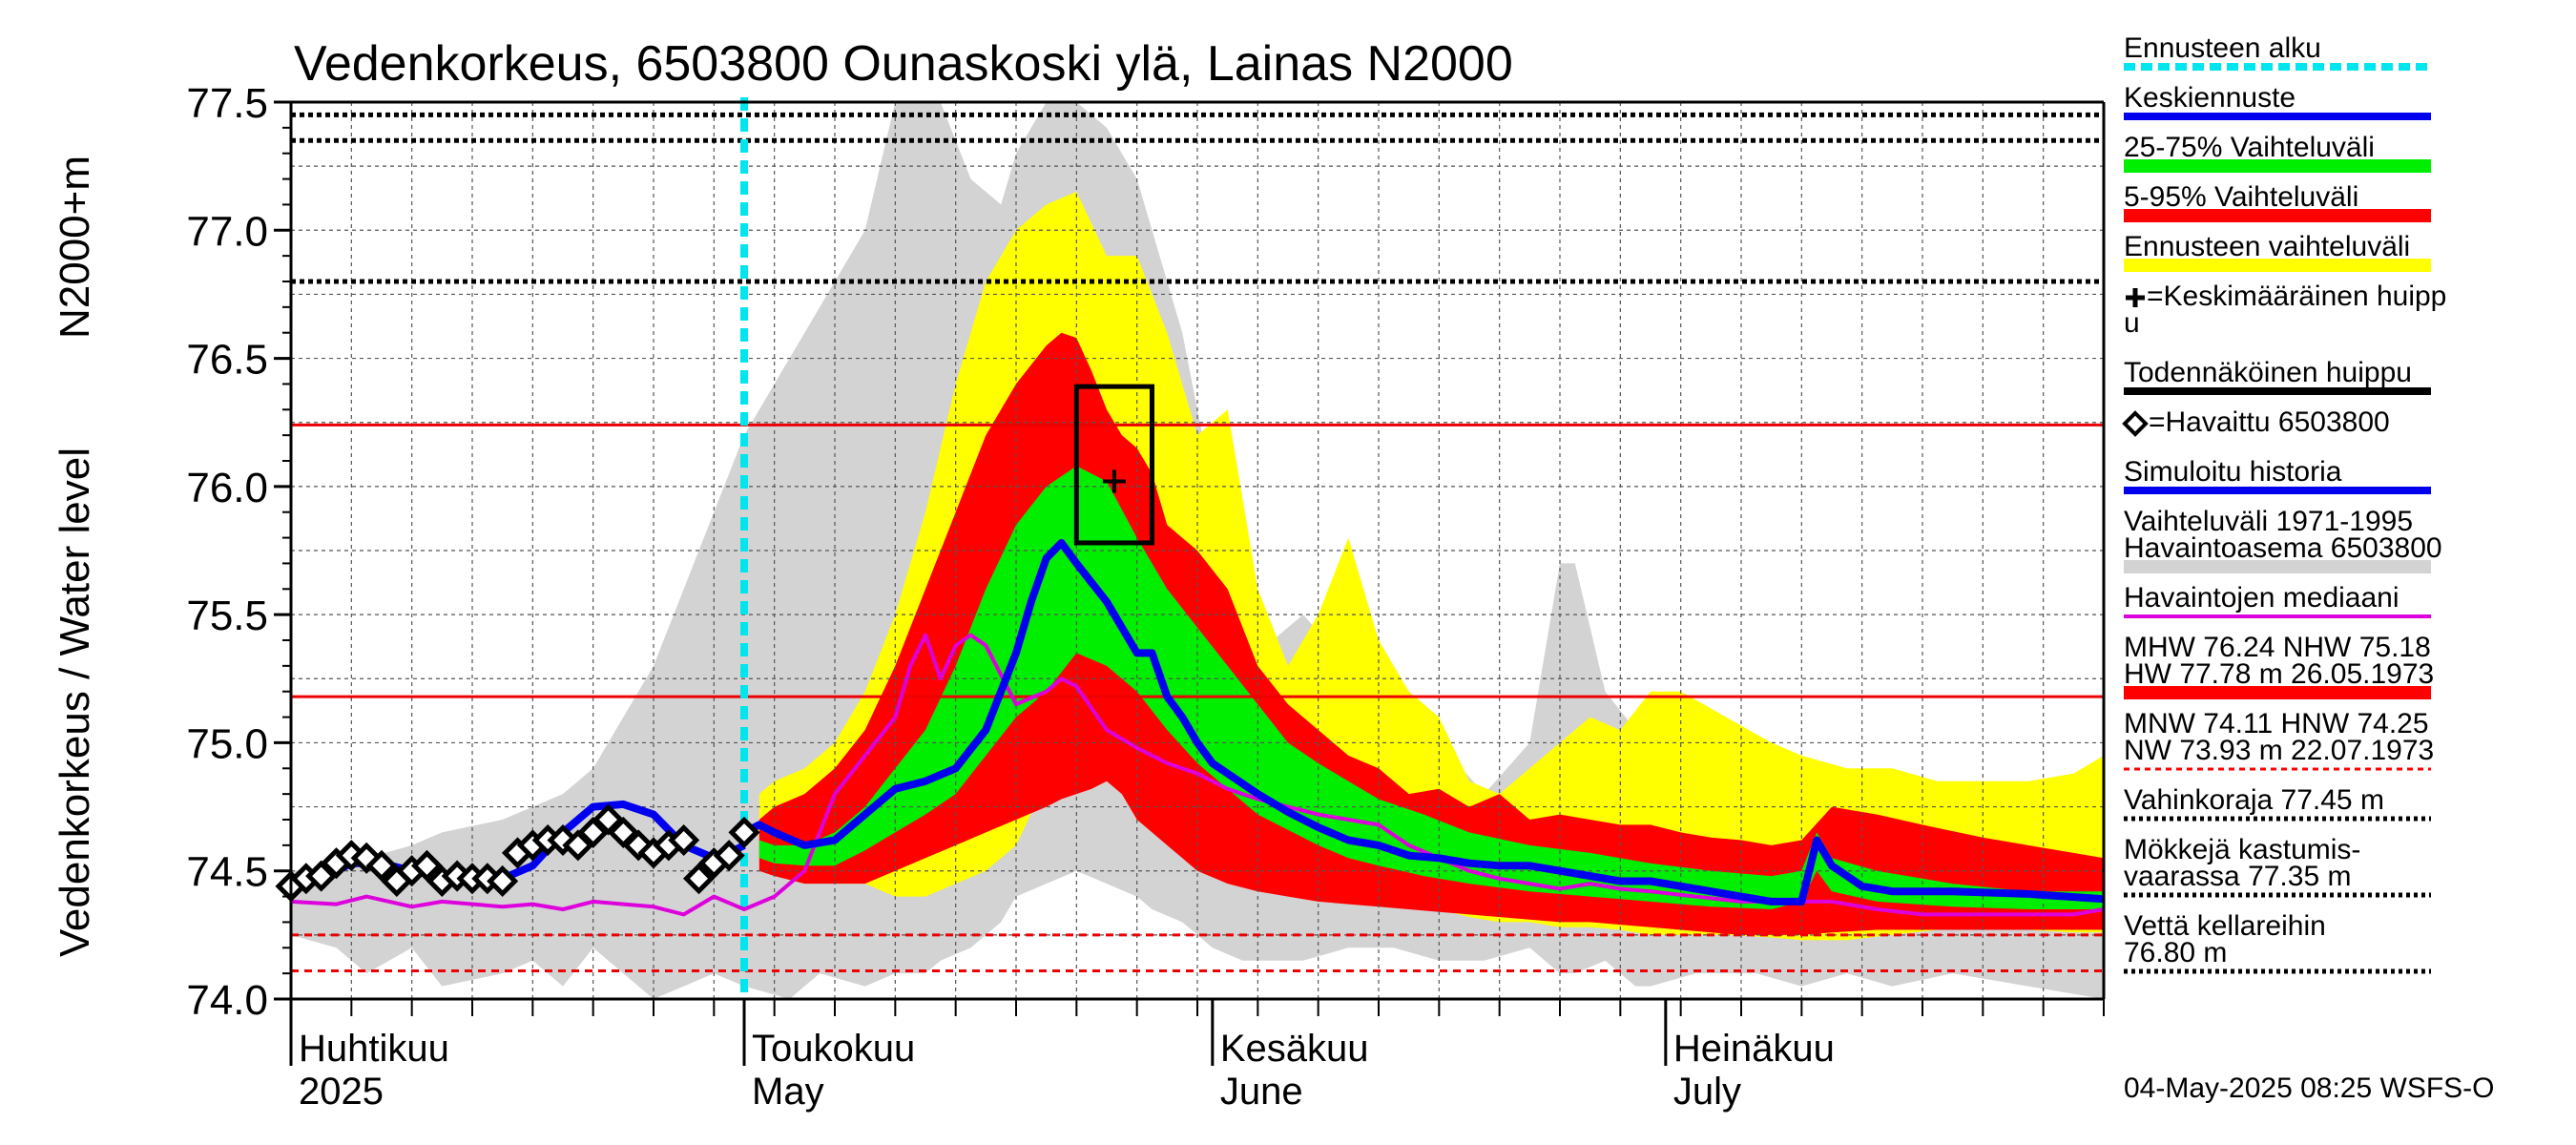 The width and height of the screenshot is (2576, 1145). Describe the element at coordinates (2279, 750) in the screenshot. I see `legend-sublabel-mnw: NW 73.93 m 22.07.1973` at that location.